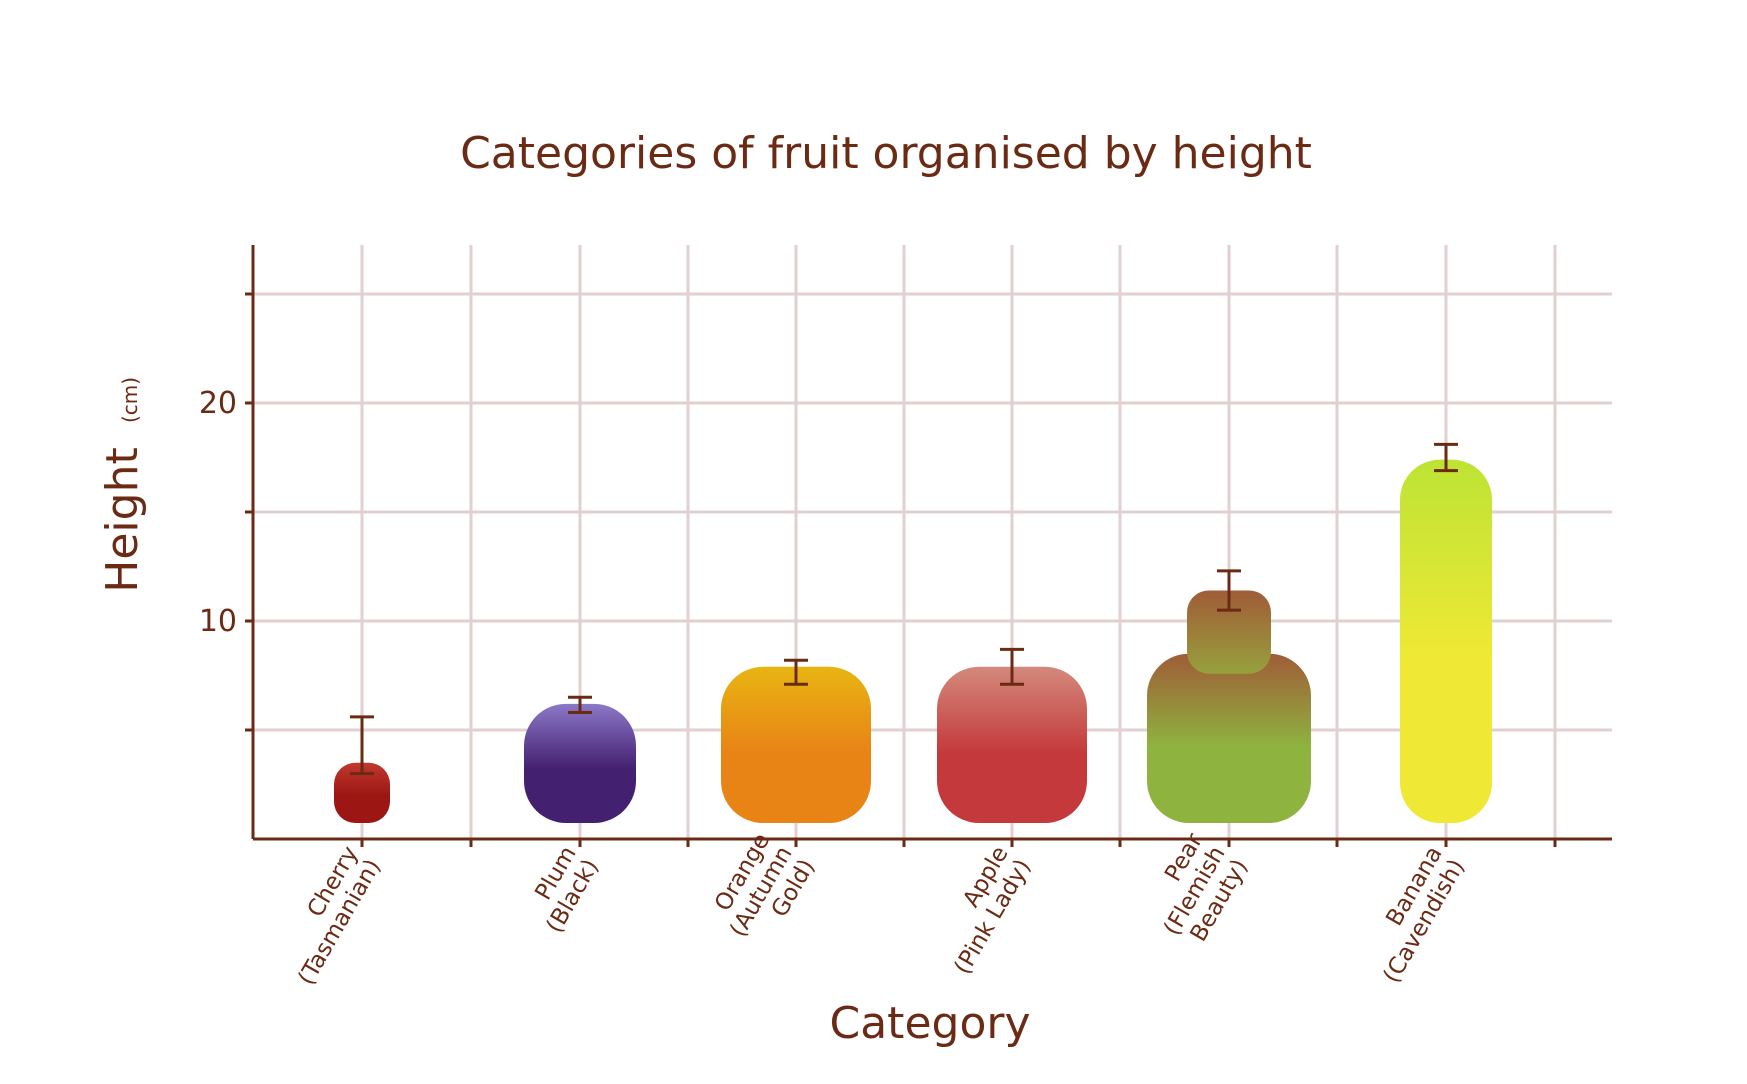  Describe the element at coordinates (339, 916) in the screenshot. I see `category-label: Cherry(Tasmanian)` at that location.